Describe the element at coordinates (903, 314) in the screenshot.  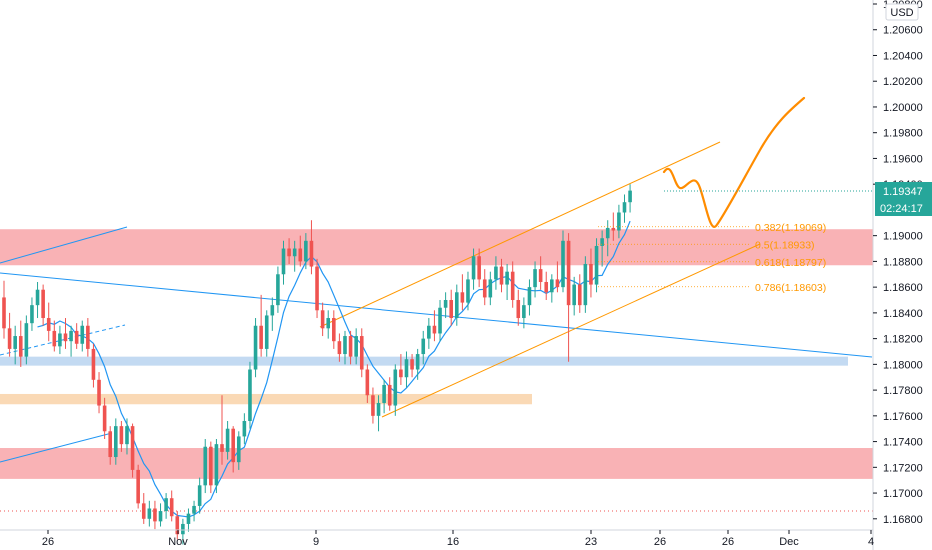
I see `price-tick-label: 1.18400` at that location.